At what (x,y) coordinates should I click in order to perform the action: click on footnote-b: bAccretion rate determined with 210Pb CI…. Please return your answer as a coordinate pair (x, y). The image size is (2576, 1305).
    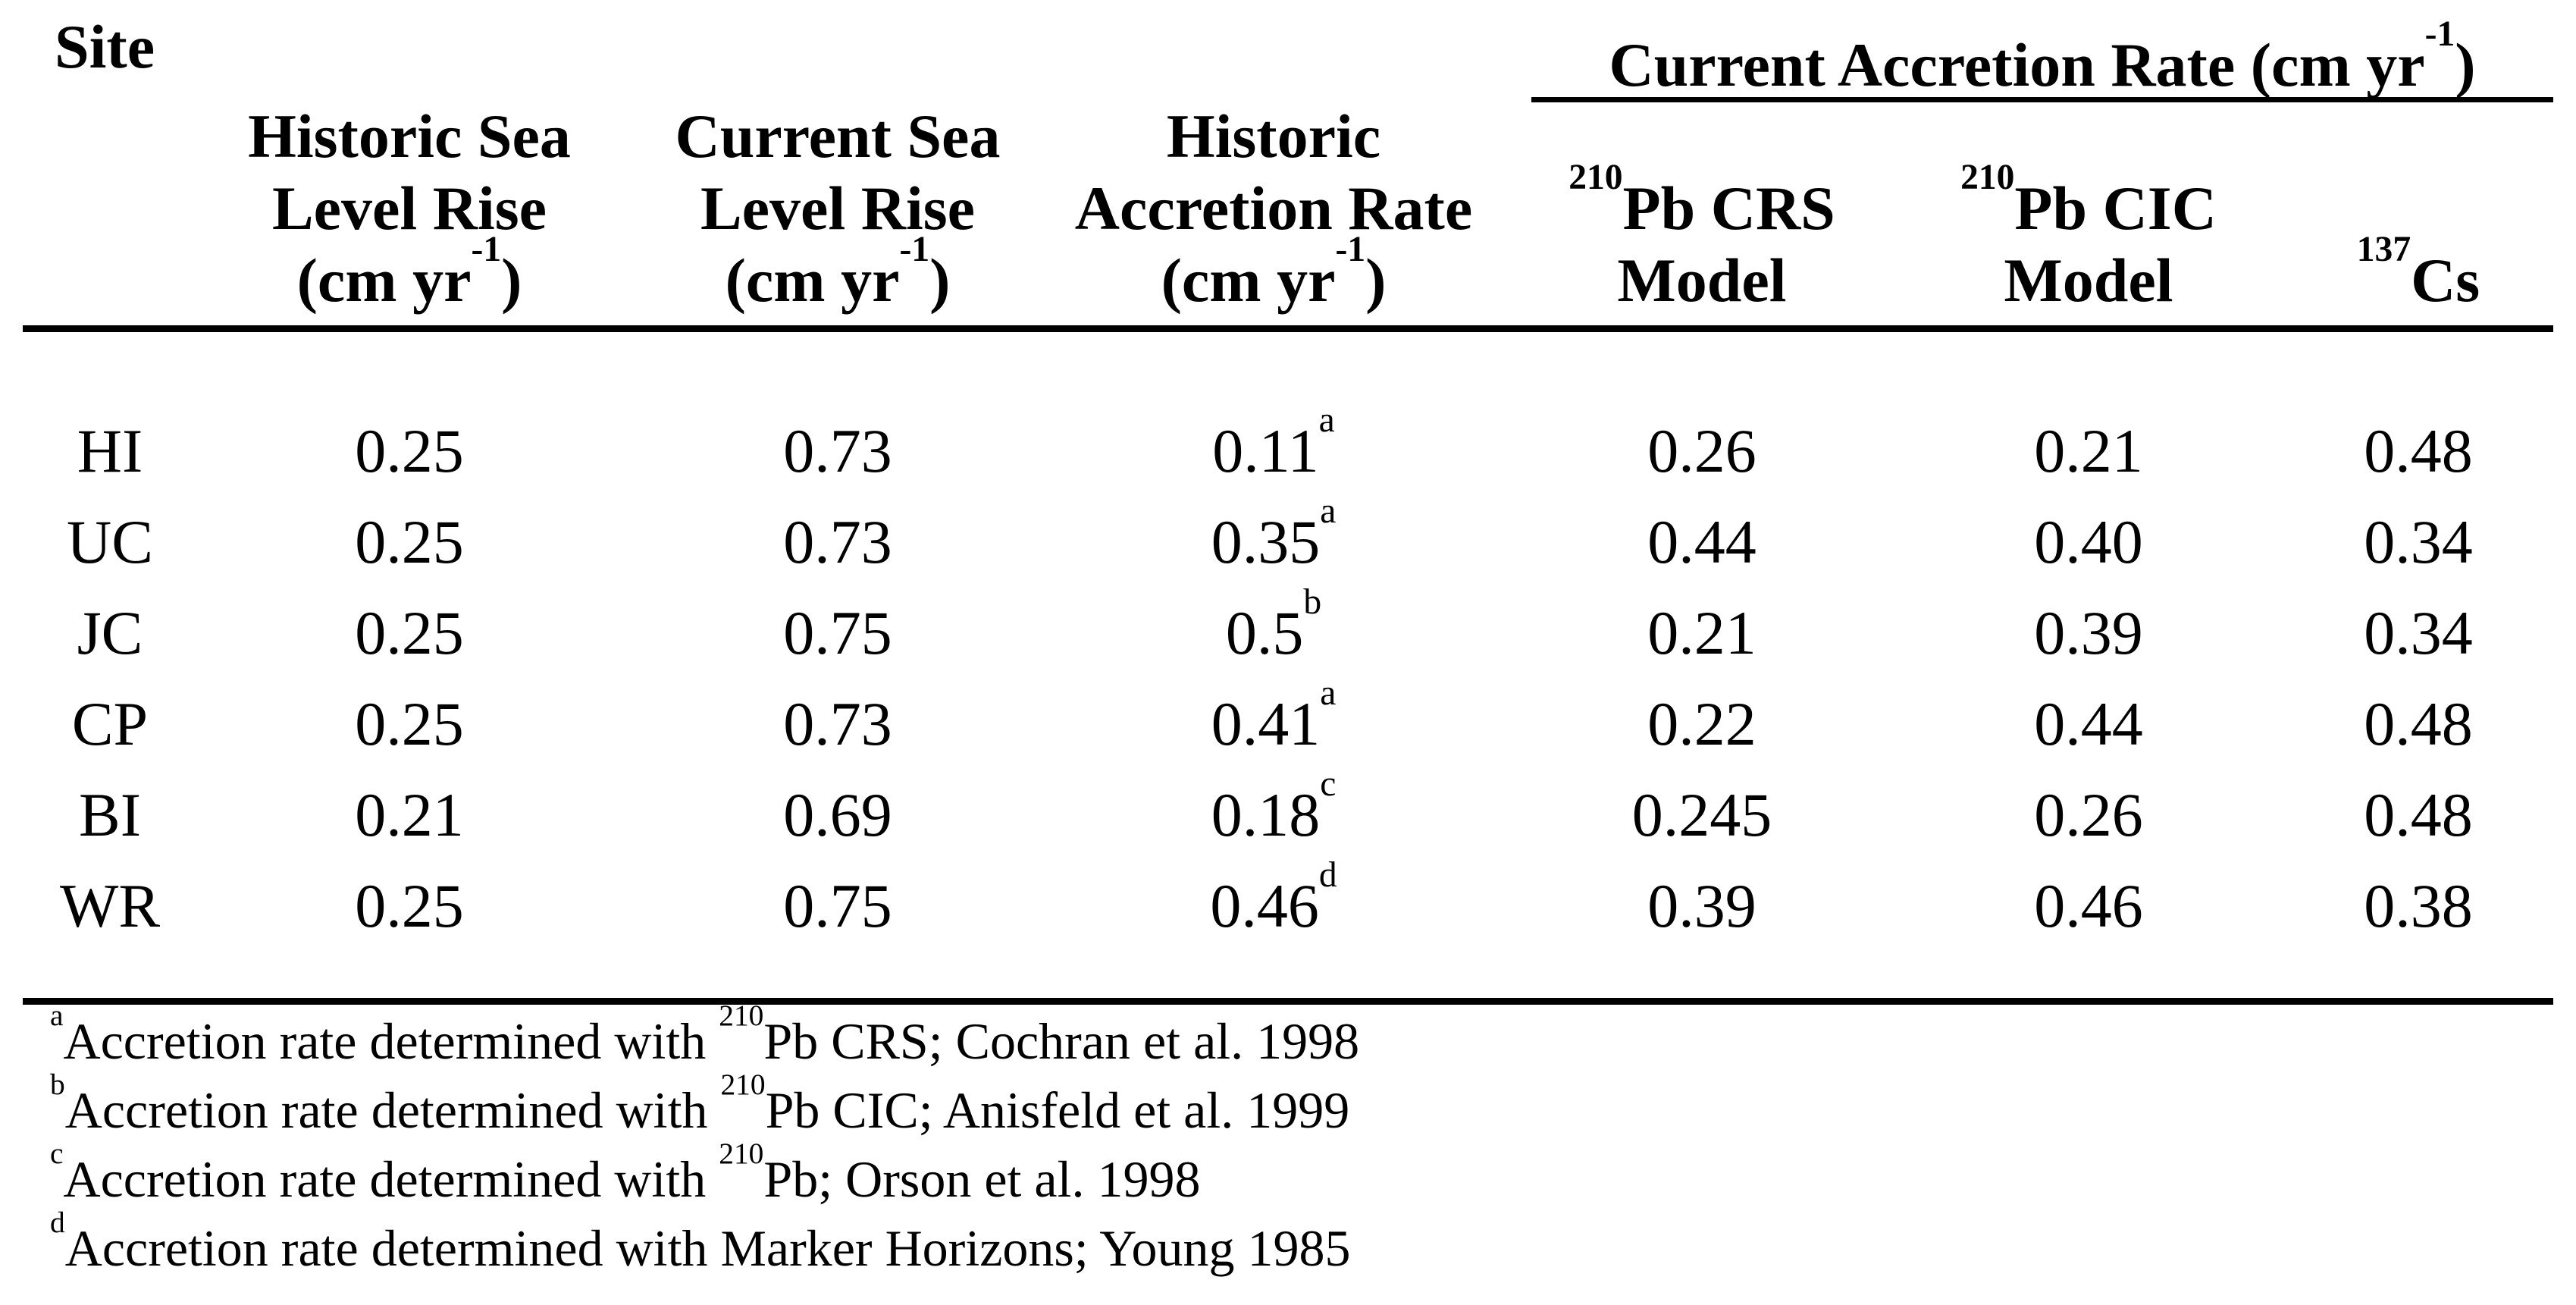
    Looking at the image, I should click on (700, 1103).